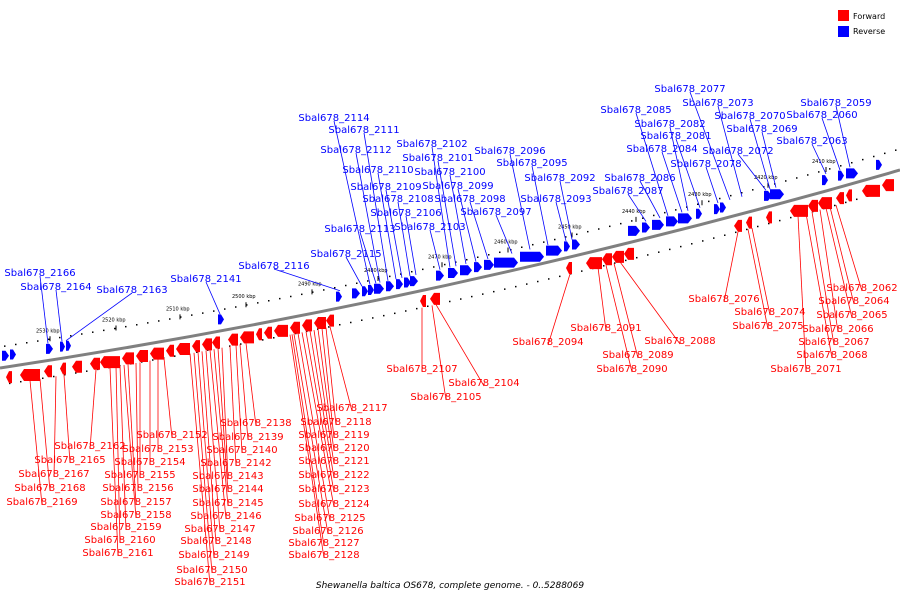  I want to click on scale-tick-label: 2480 kbp, so click(376, 271).